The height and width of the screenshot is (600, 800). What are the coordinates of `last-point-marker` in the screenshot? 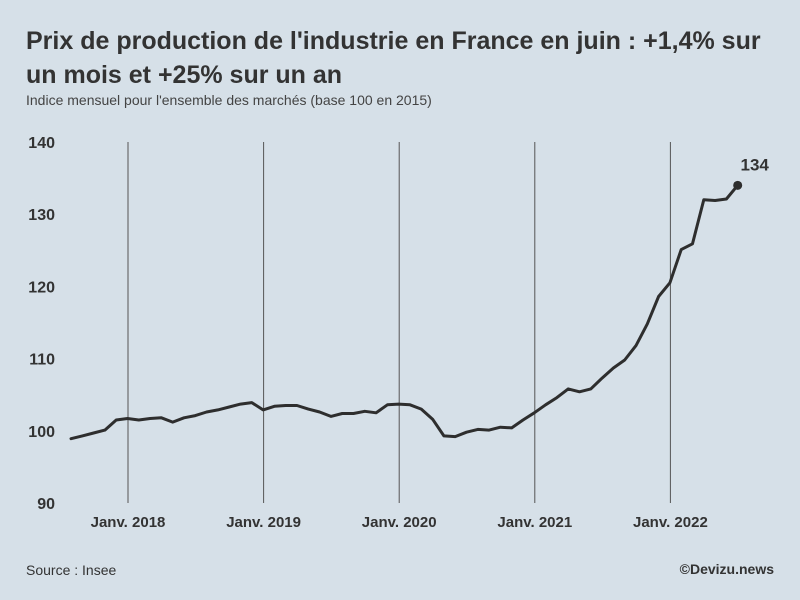 It's located at (738, 185).